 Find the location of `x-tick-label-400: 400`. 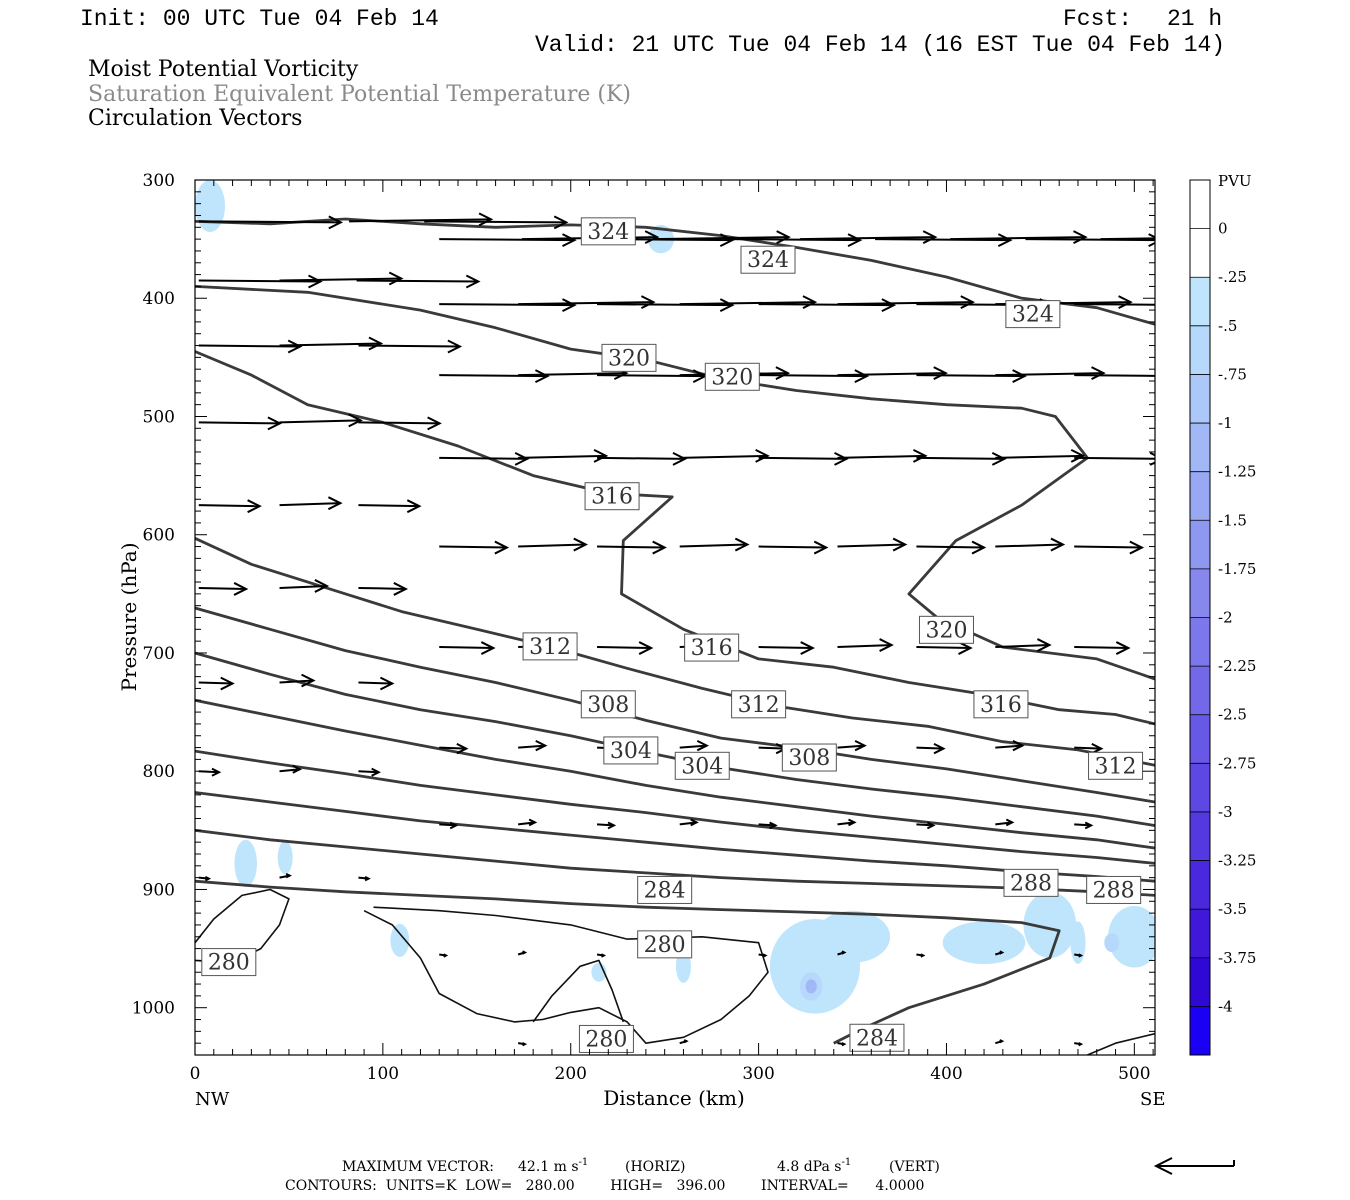

x-tick-label-400: 400 is located at coordinates (946, 1074).